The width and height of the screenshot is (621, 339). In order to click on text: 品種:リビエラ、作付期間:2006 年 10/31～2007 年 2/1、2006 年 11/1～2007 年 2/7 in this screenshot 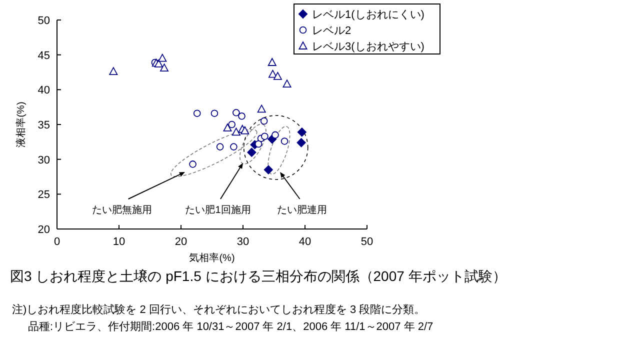, I will do `click(231, 327)`.